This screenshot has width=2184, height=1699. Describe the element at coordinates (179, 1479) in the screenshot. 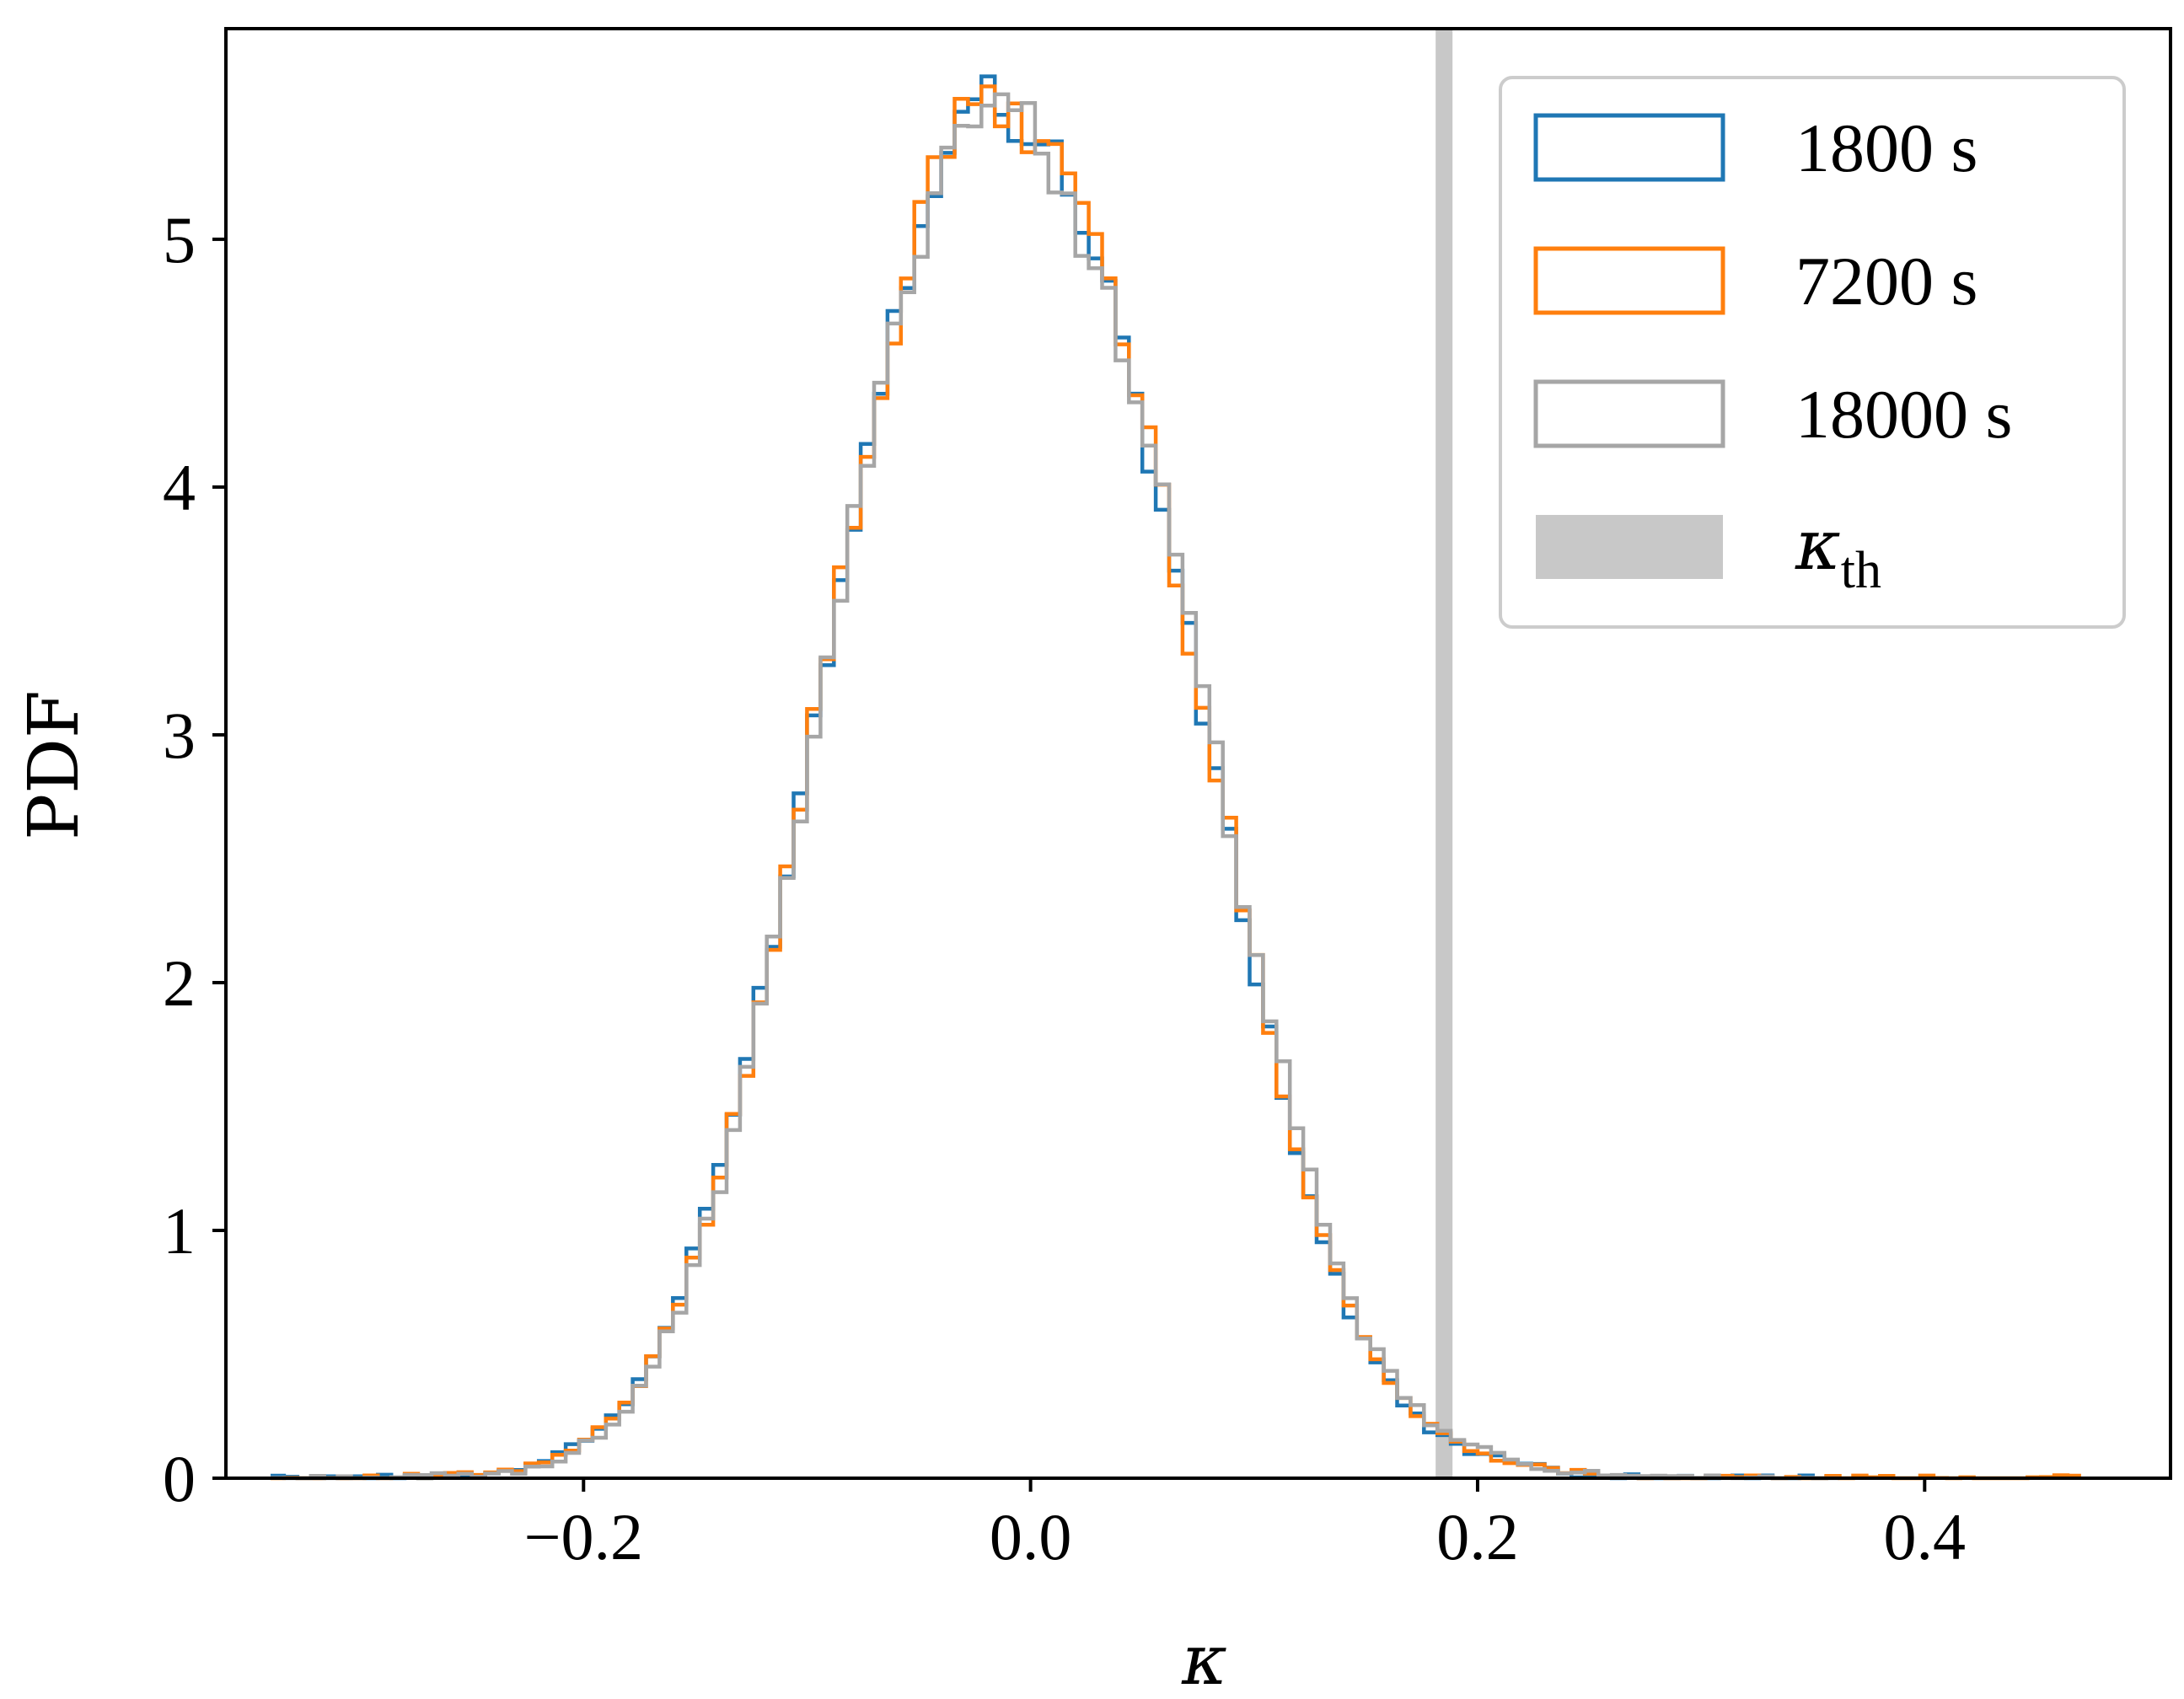

I see `y-tick-label: 0` at that location.